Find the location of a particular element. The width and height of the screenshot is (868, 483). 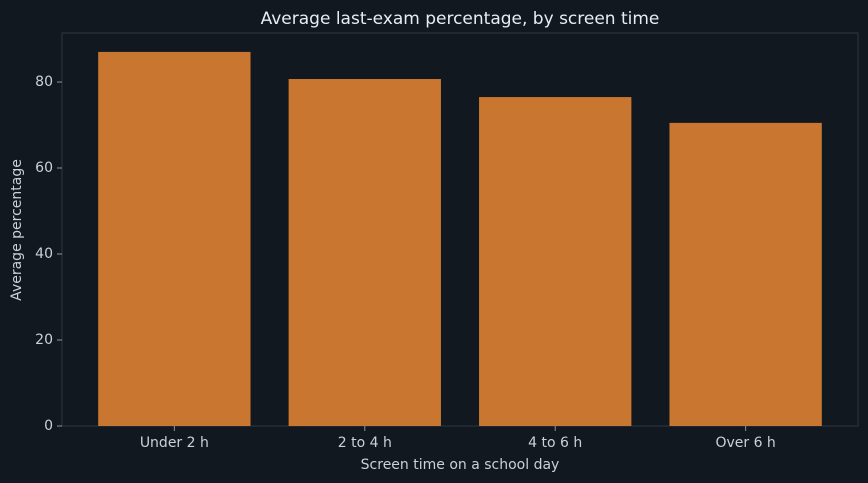

y-tick-label: 20 is located at coordinates (44, 340).